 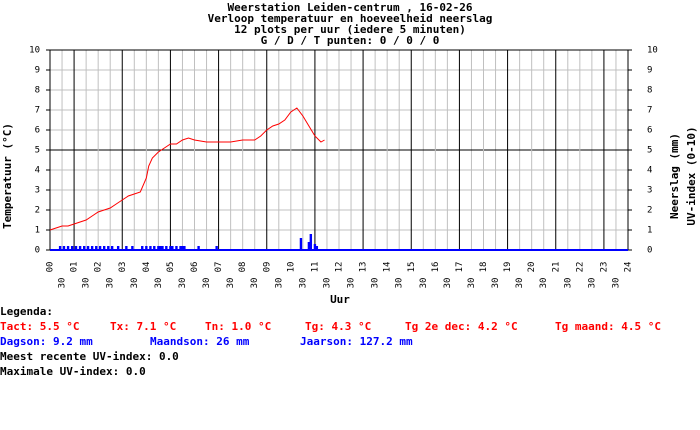 What do you see at coordinates (649, 191) in the screenshot?
I see `y2-tick-label: 3` at bounding box center [649, 191].